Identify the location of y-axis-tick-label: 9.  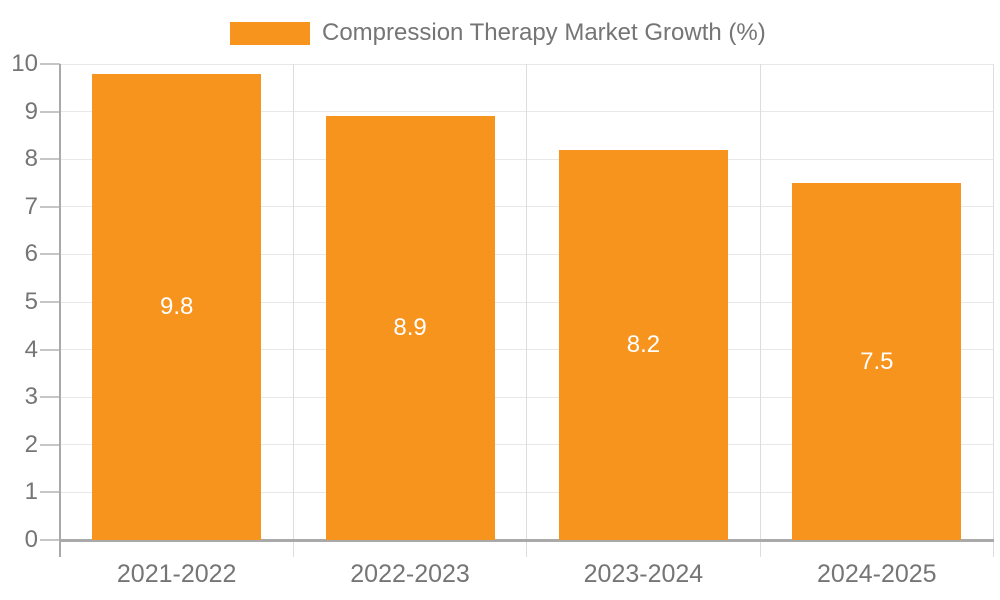
(31, 111).